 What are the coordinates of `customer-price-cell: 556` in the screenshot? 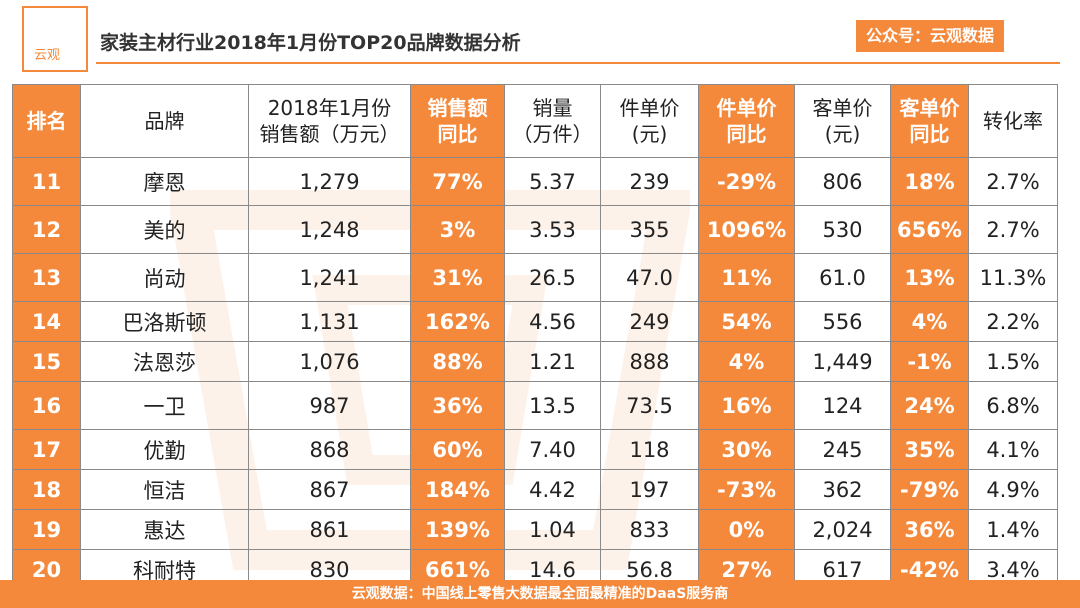 It's located at (842, 321).